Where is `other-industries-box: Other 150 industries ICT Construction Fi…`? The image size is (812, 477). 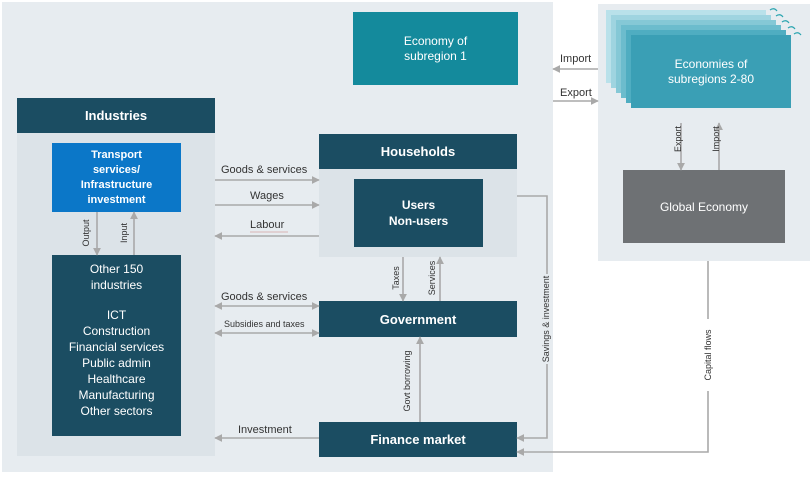 other-industries-box: Other 150 industries ICT Construction Fi… is located at coordinates (116, 345).